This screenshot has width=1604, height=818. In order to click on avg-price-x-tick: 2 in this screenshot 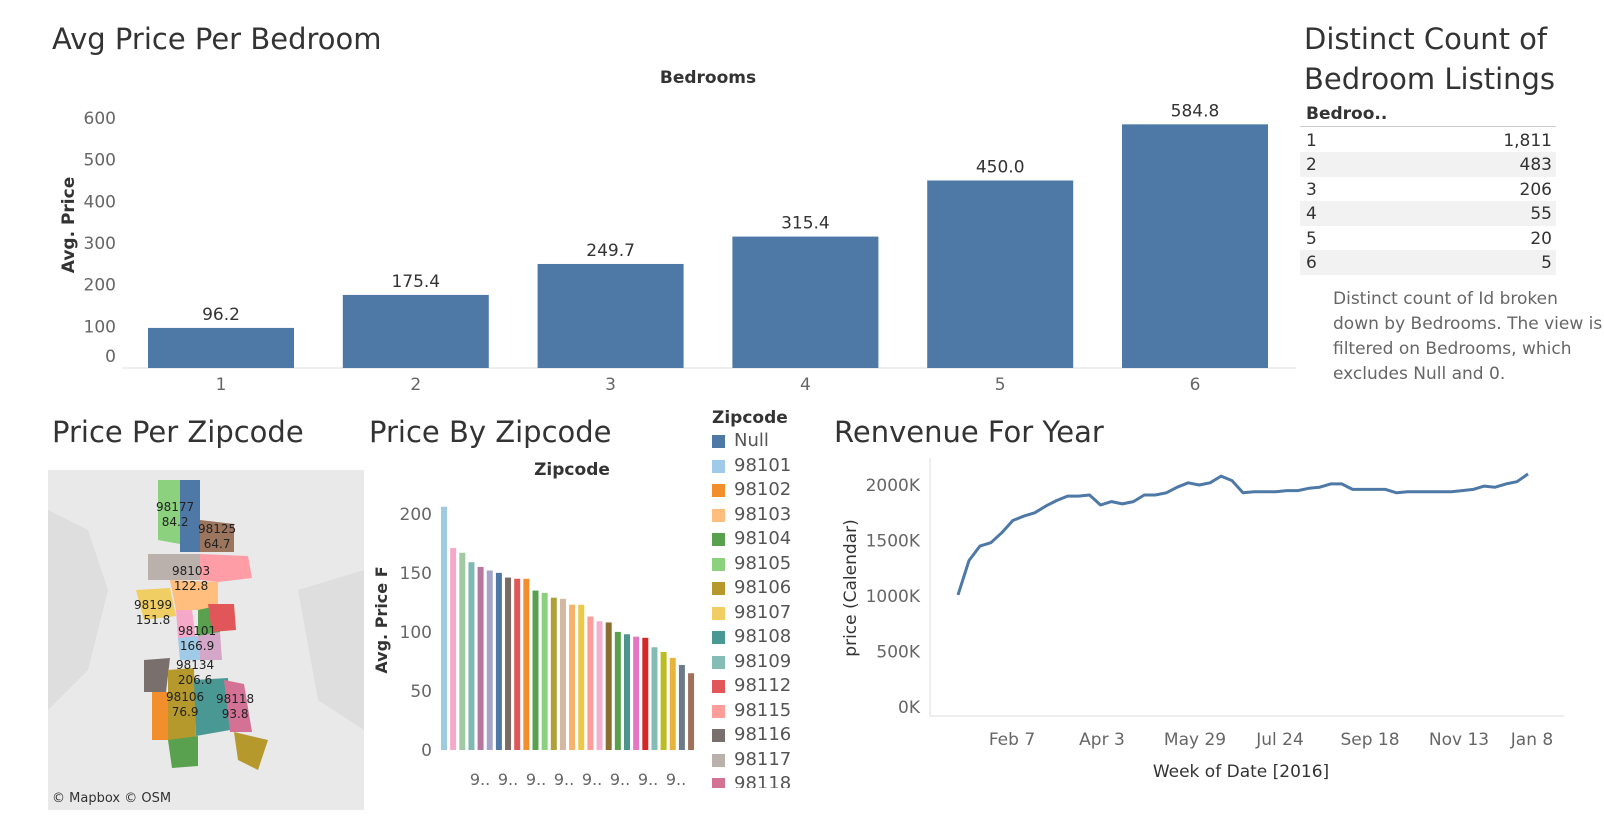, I will do `click(415, 385)`.